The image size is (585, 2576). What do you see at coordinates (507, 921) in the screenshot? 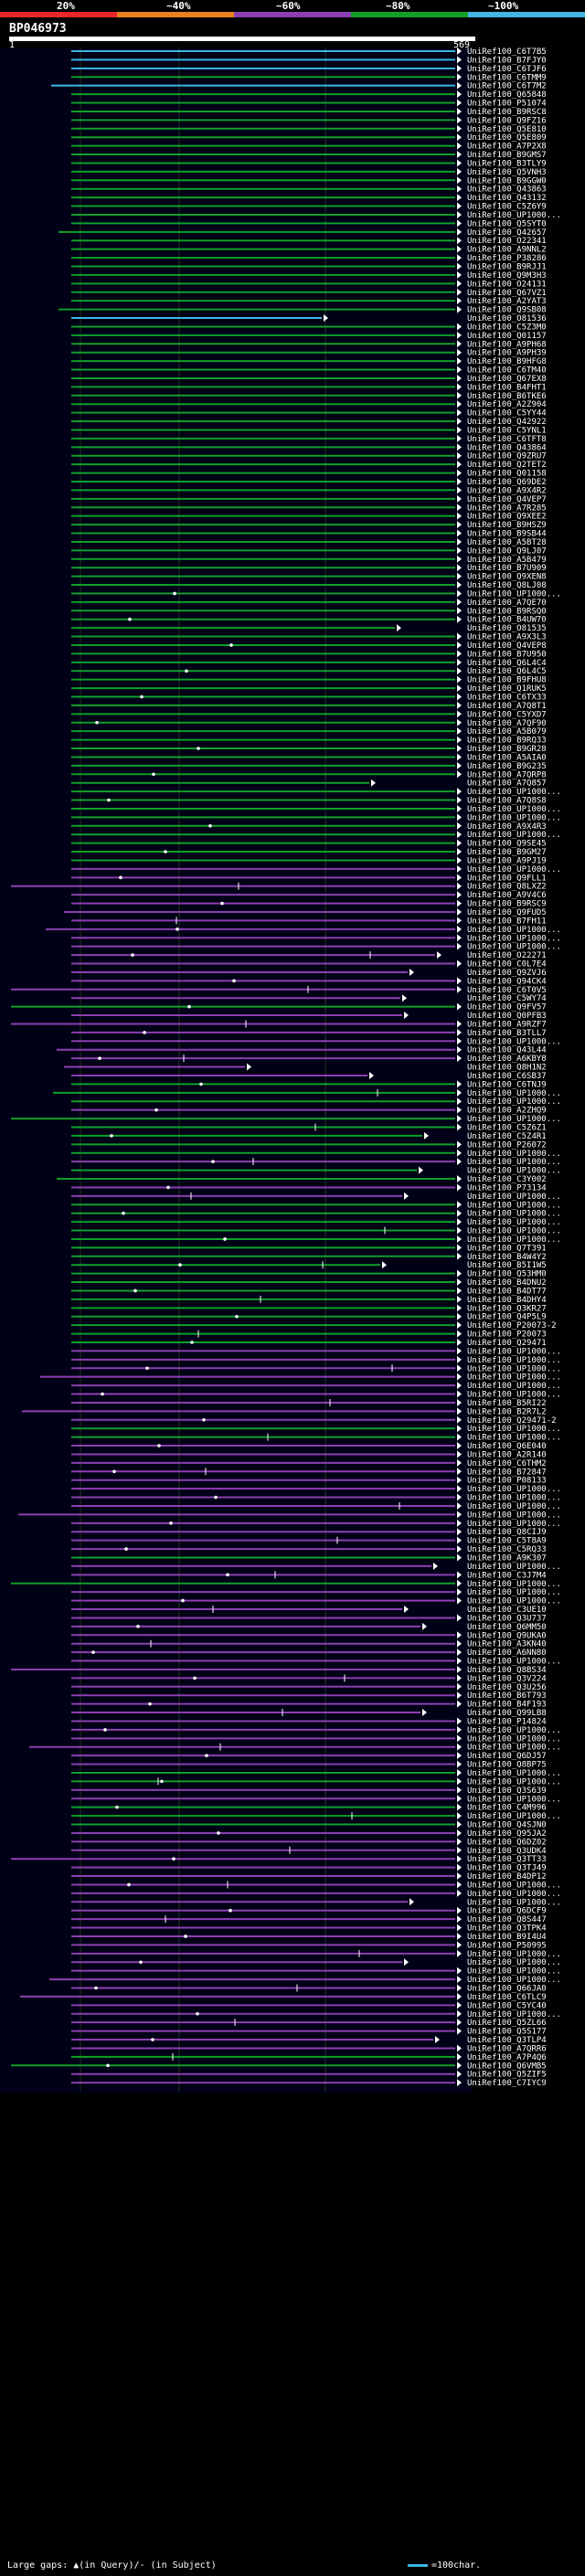
I see `hit-label: UniRef100_B7FH11` at bounding box center [507, 921].